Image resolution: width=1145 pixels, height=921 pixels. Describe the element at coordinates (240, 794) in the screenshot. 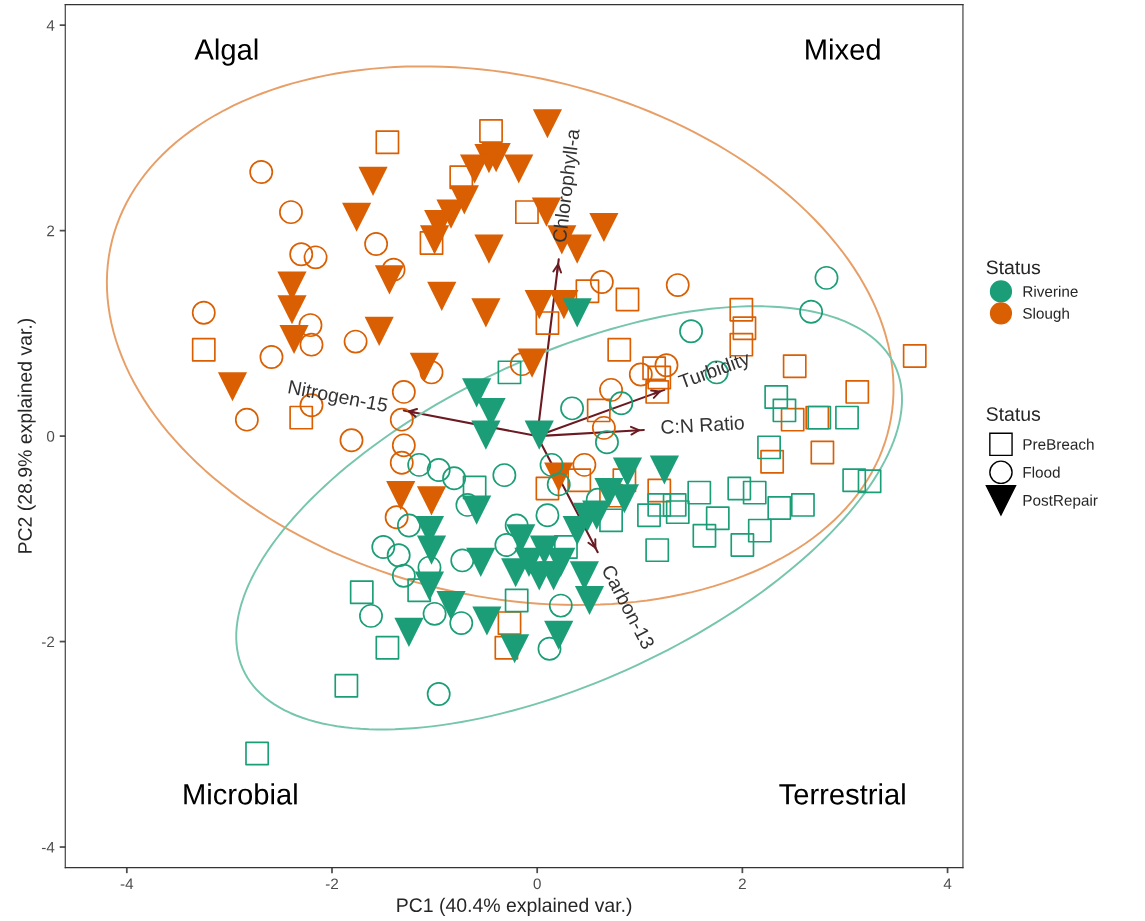

I see `annotation: Microbial` at that location.